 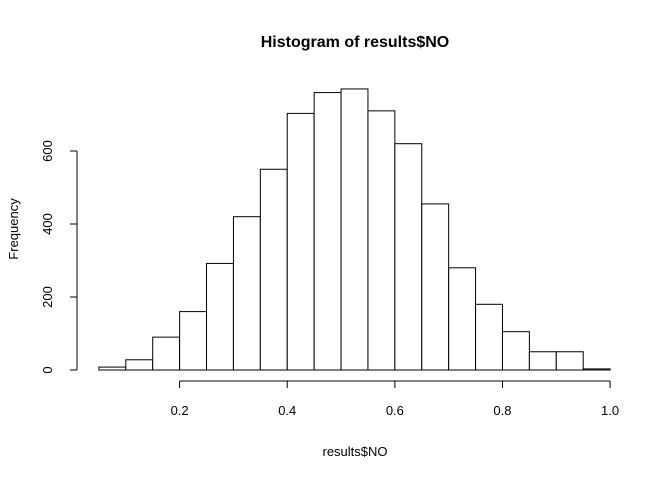 What do you see at coordinates (47, 151) in the screenshot?
I see `y-tick-label: 600` at bounding box center [47, 151].